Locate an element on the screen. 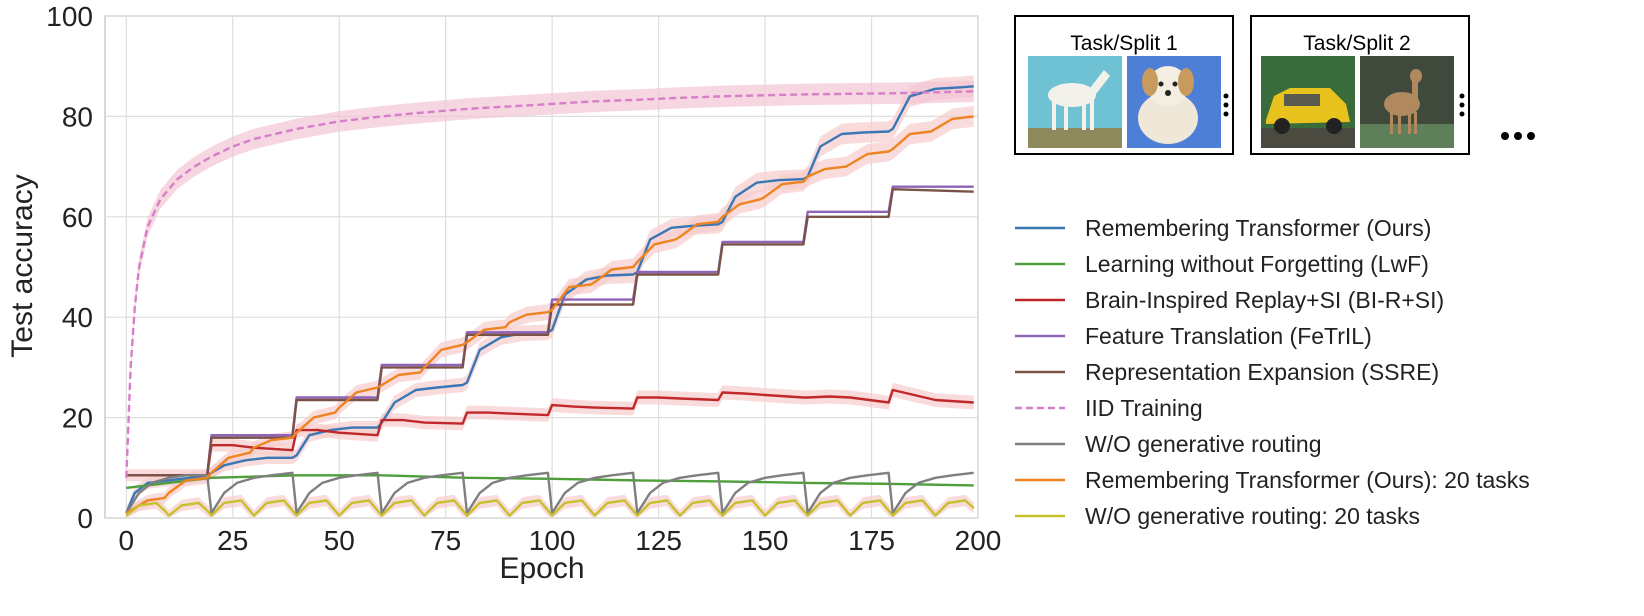 Image resolution: width=1644 pixels, height=616 pixels. legend-label: Learning without Forgetting (LwF) is located at coordinates (1257, 264).